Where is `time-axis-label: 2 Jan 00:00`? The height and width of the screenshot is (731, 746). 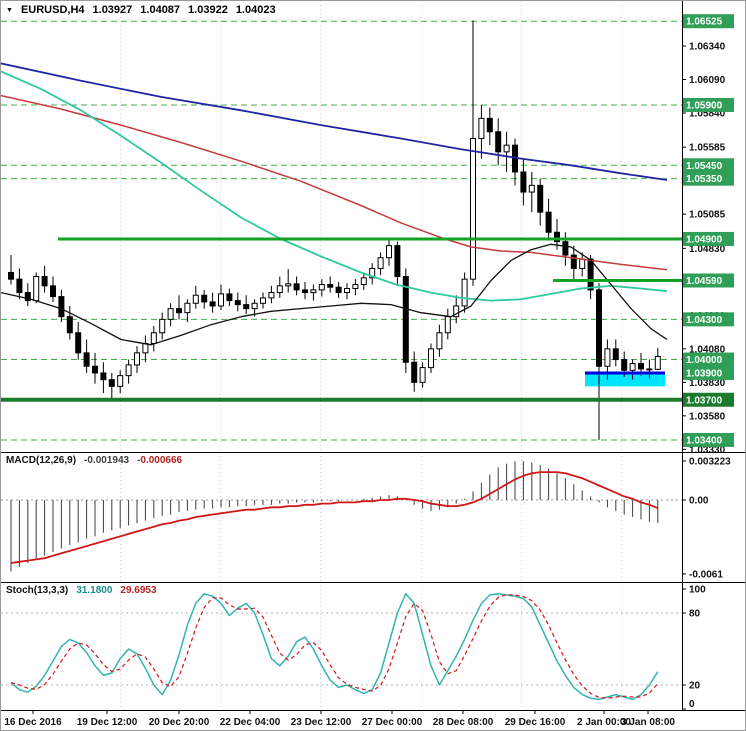
time-axis-label: 2 Jan 00:00 is located at coordinates (604, 722).